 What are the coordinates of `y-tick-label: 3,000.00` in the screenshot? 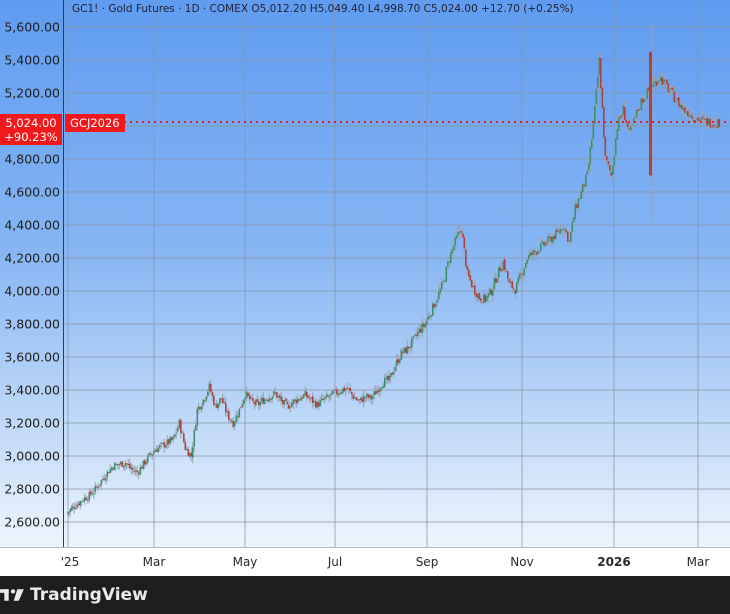 It's located at (32, 456).